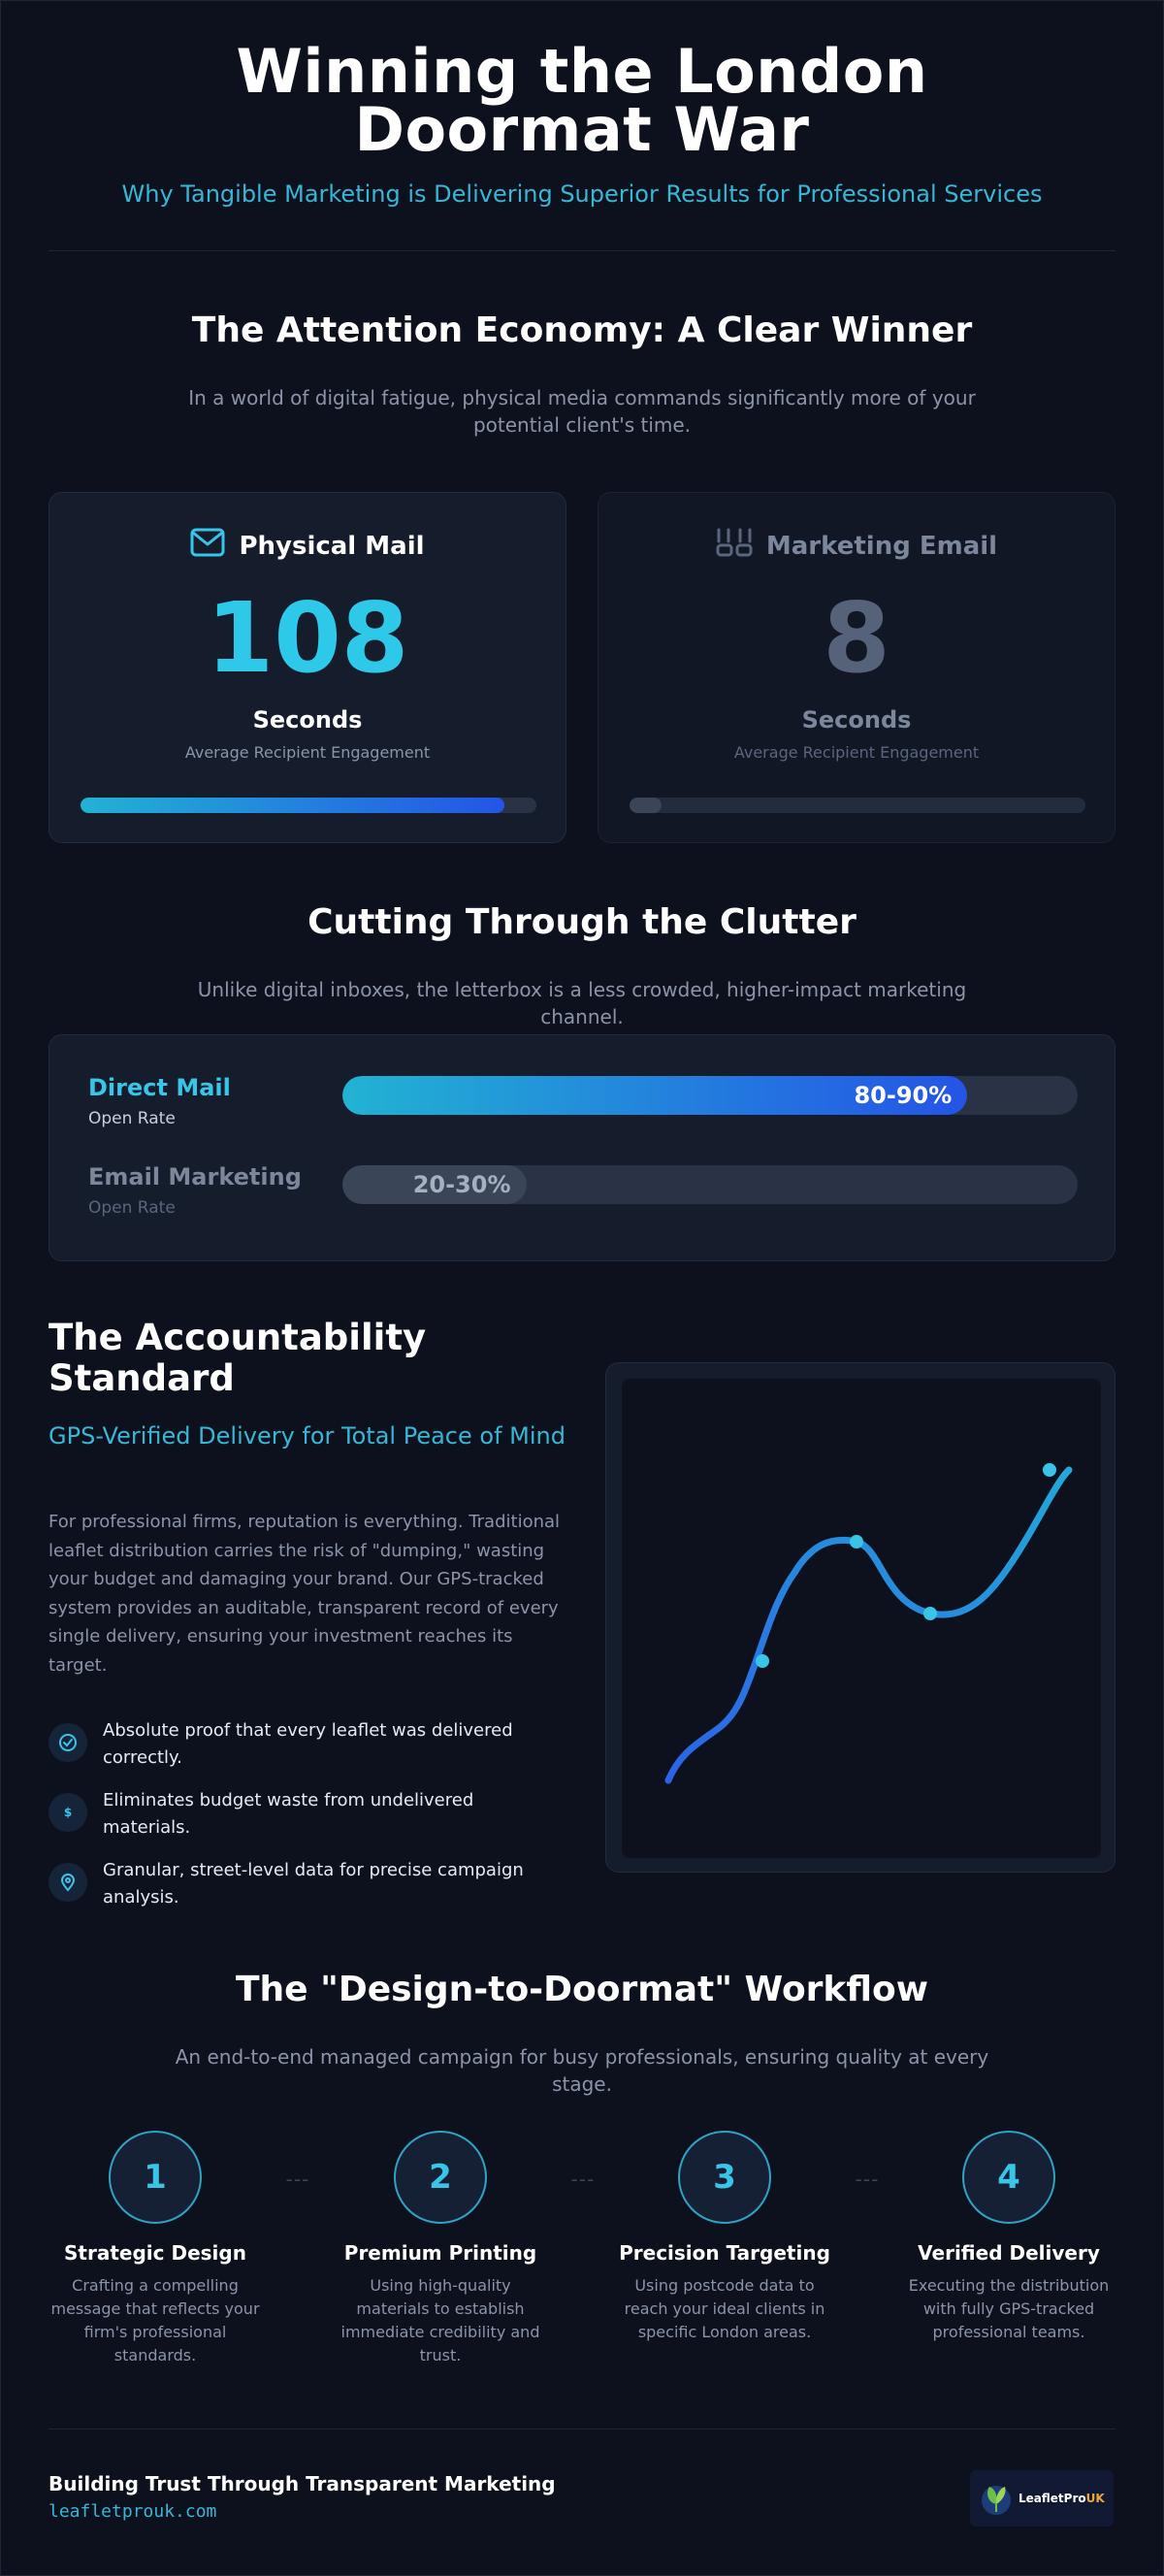 The width and height of the screenshot is (1164, 2576). I want to click on logo-wordmark: LeafletProUK, so click(1061, 2498).